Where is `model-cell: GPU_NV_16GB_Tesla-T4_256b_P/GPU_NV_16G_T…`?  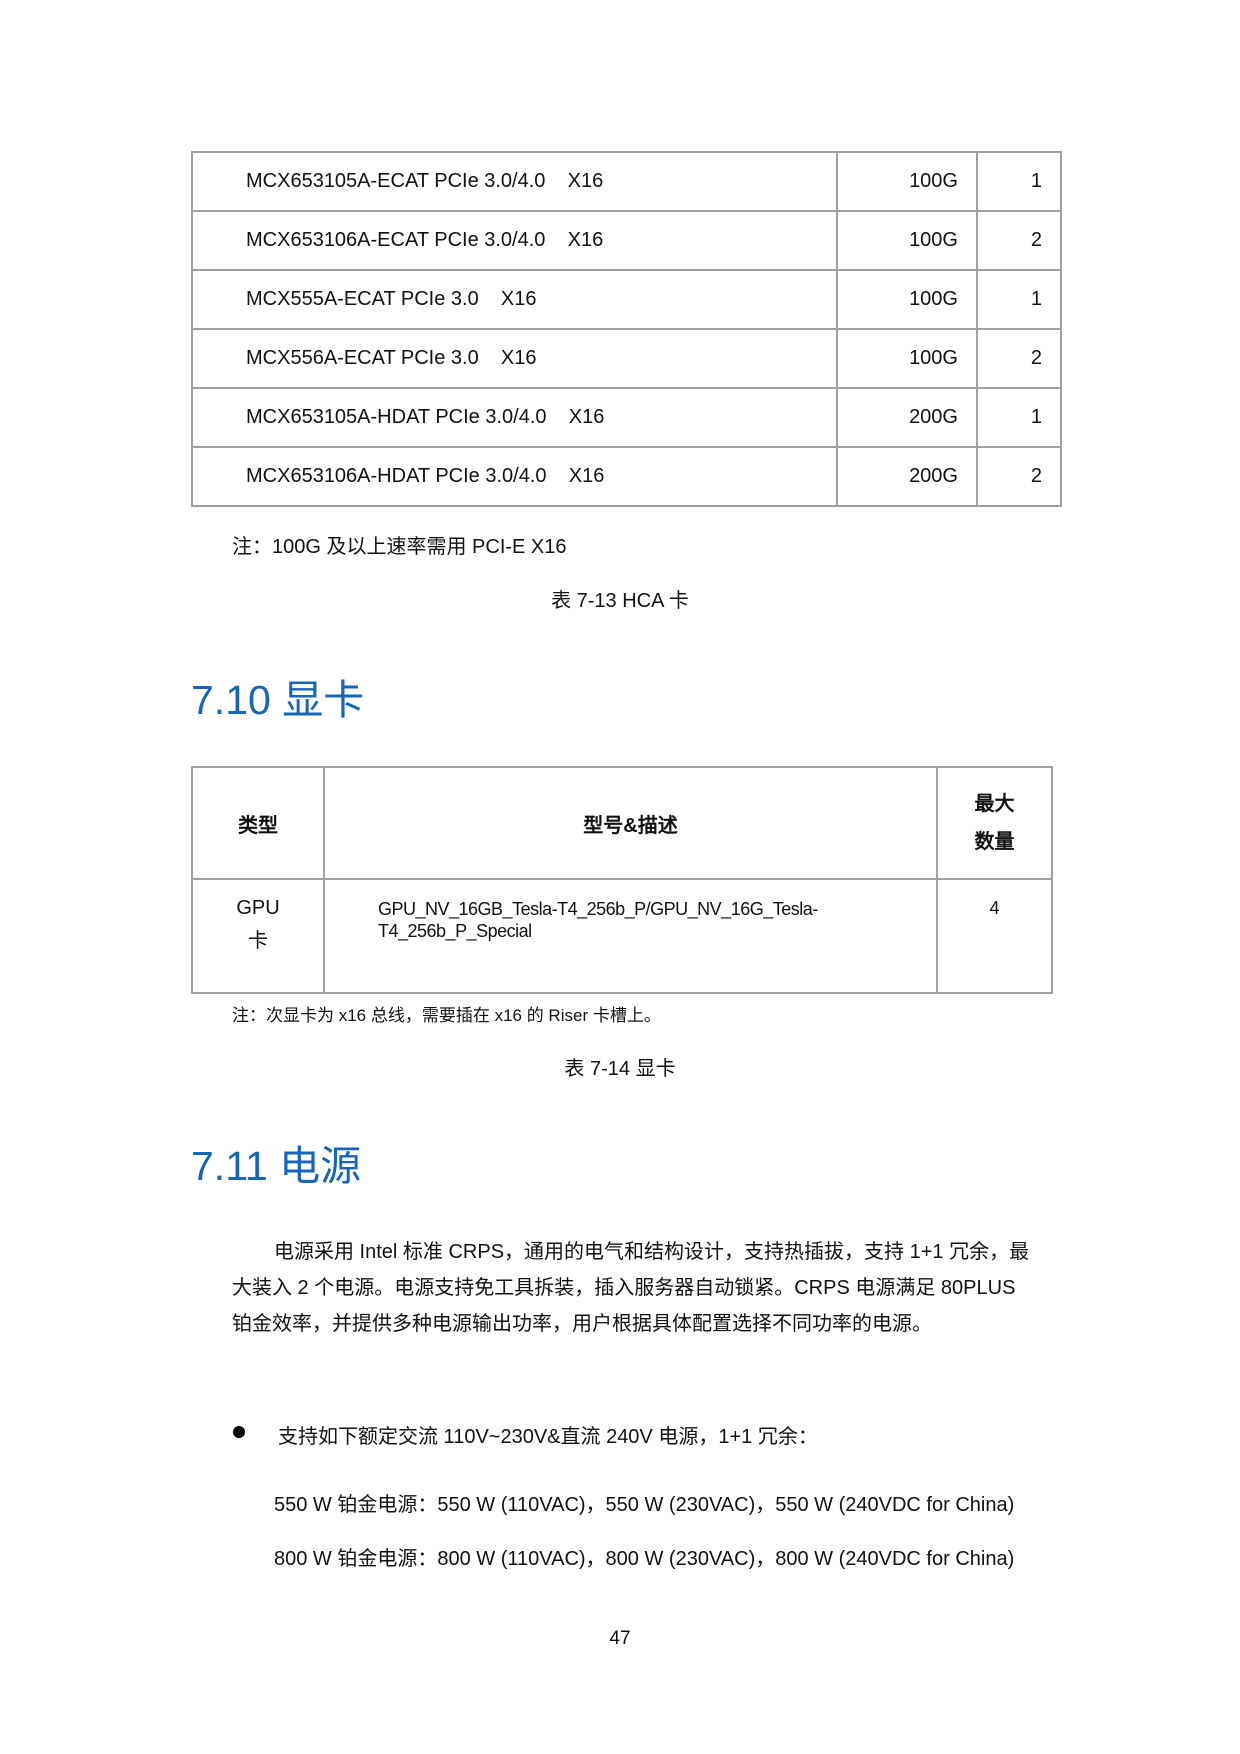
model-cell: GPU_NV_16GB_Tesla-T4_256b_P/GPU_NV_16G_T… is located at coordinates (630, 936).